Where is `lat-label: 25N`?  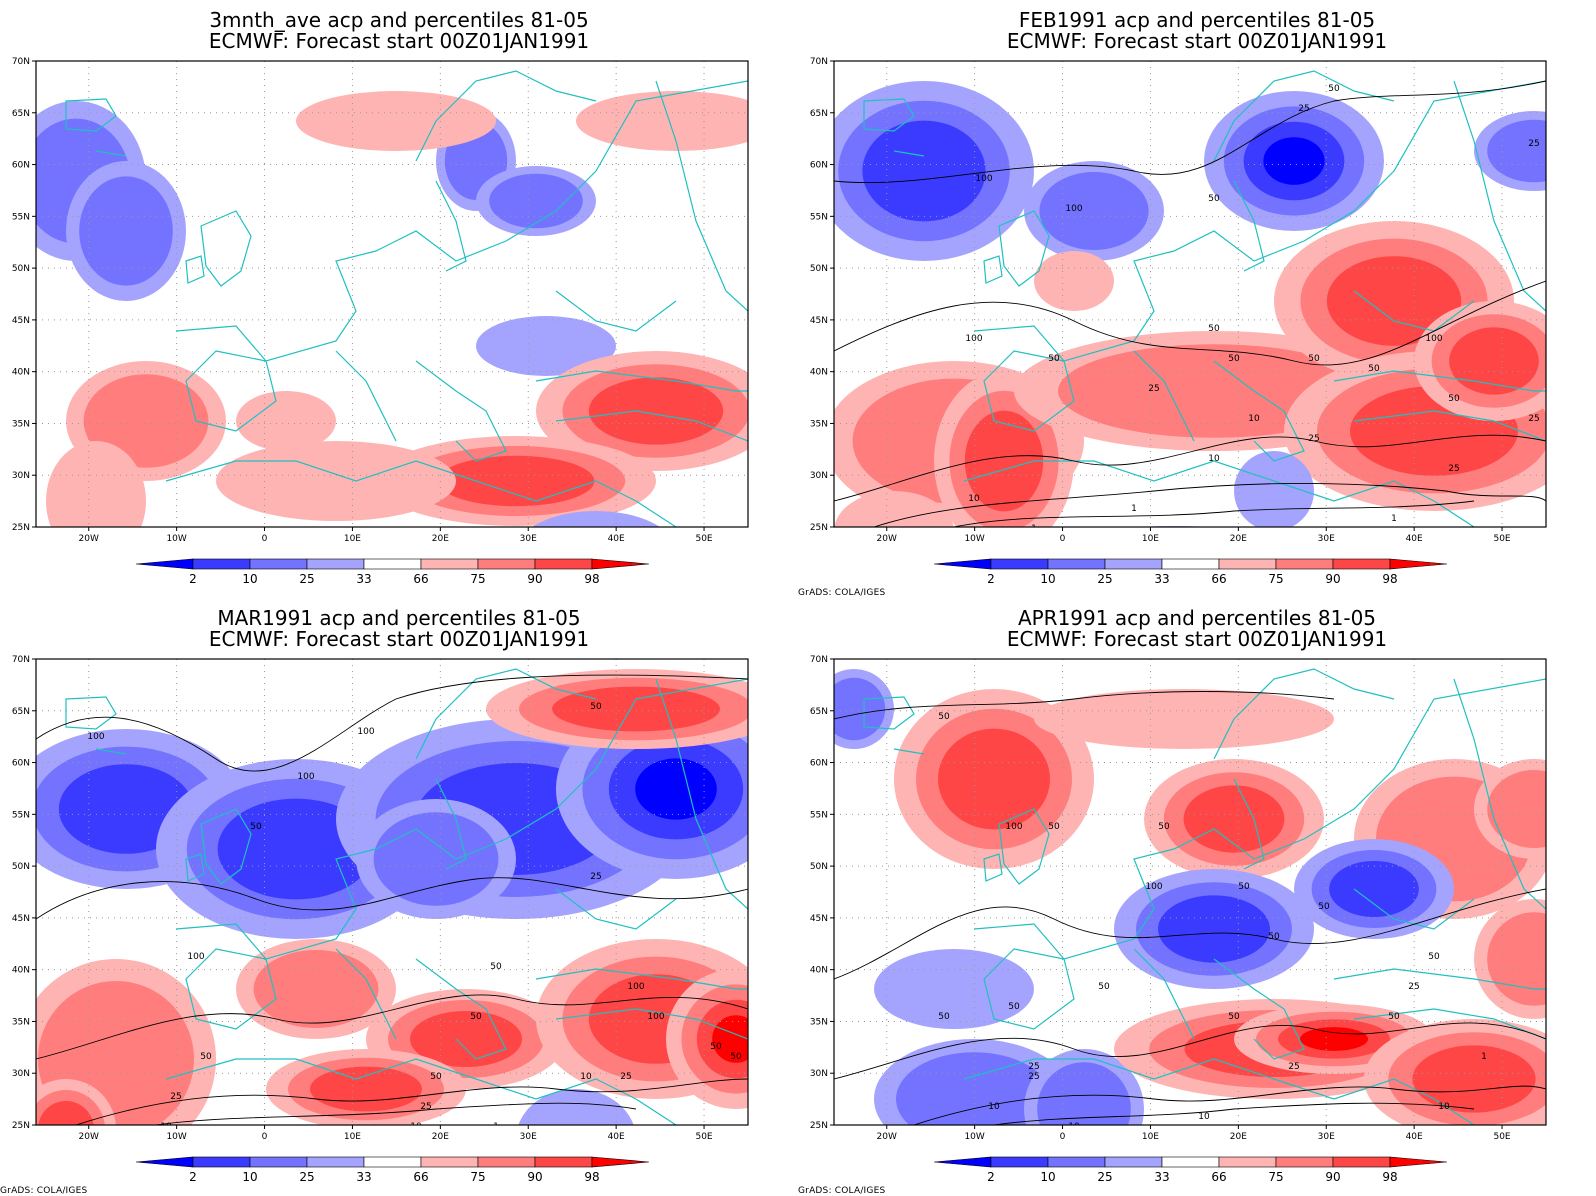
lat-label: 25N is located at coordinates (819, 528).